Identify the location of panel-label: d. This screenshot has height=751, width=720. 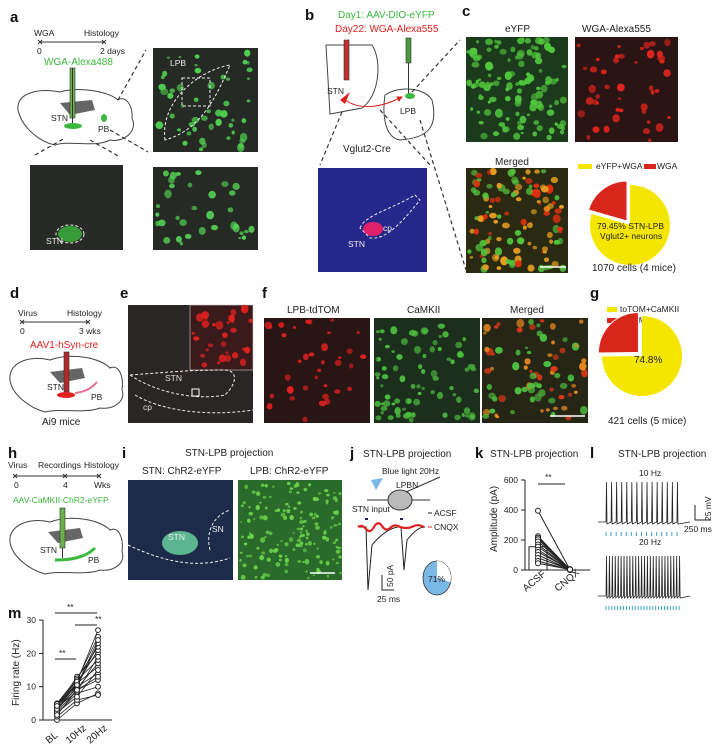
(14, 293).